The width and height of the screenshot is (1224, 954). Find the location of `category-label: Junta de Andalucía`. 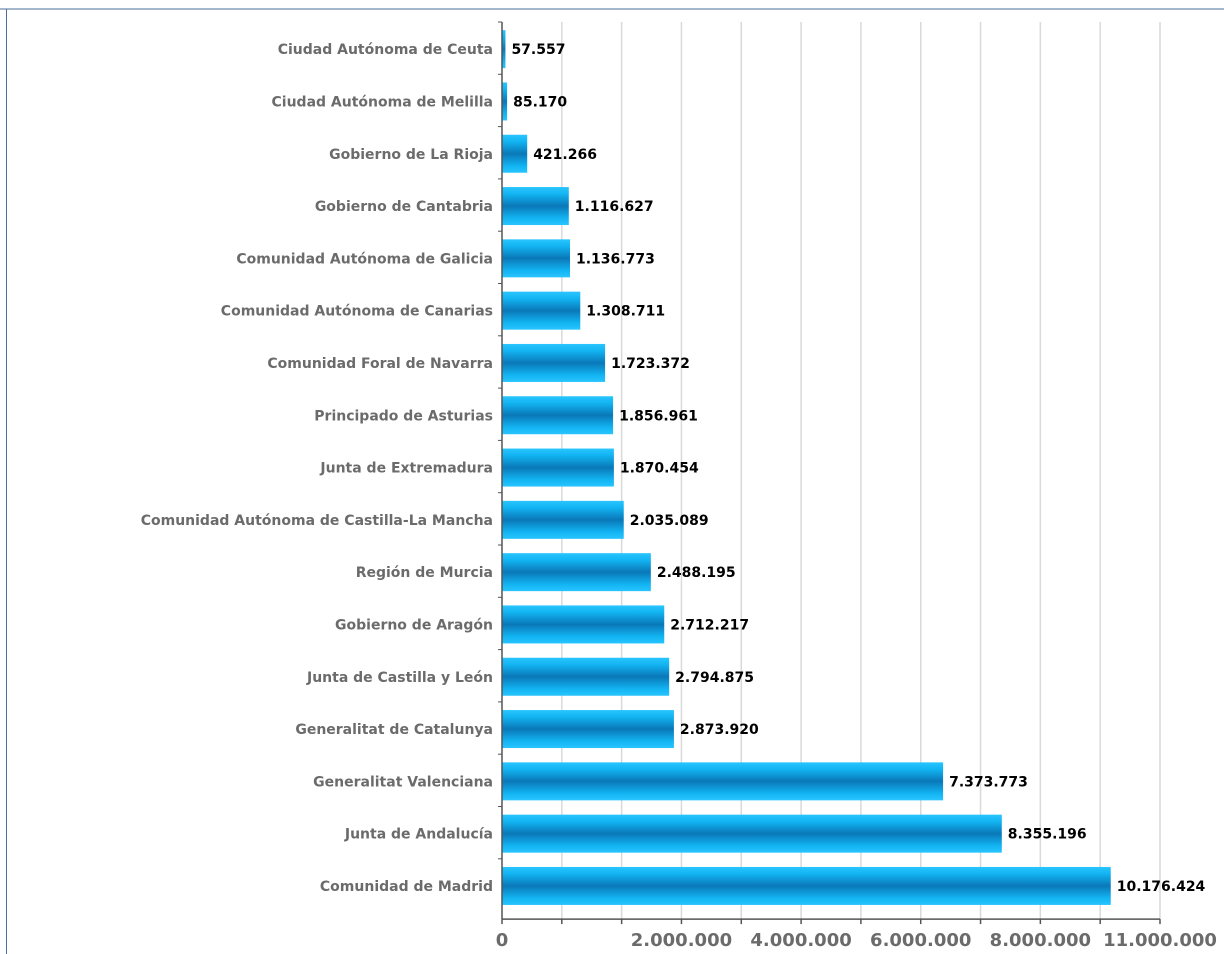

category-label: Junta de Andalucía is located at coordinates (418, 835).